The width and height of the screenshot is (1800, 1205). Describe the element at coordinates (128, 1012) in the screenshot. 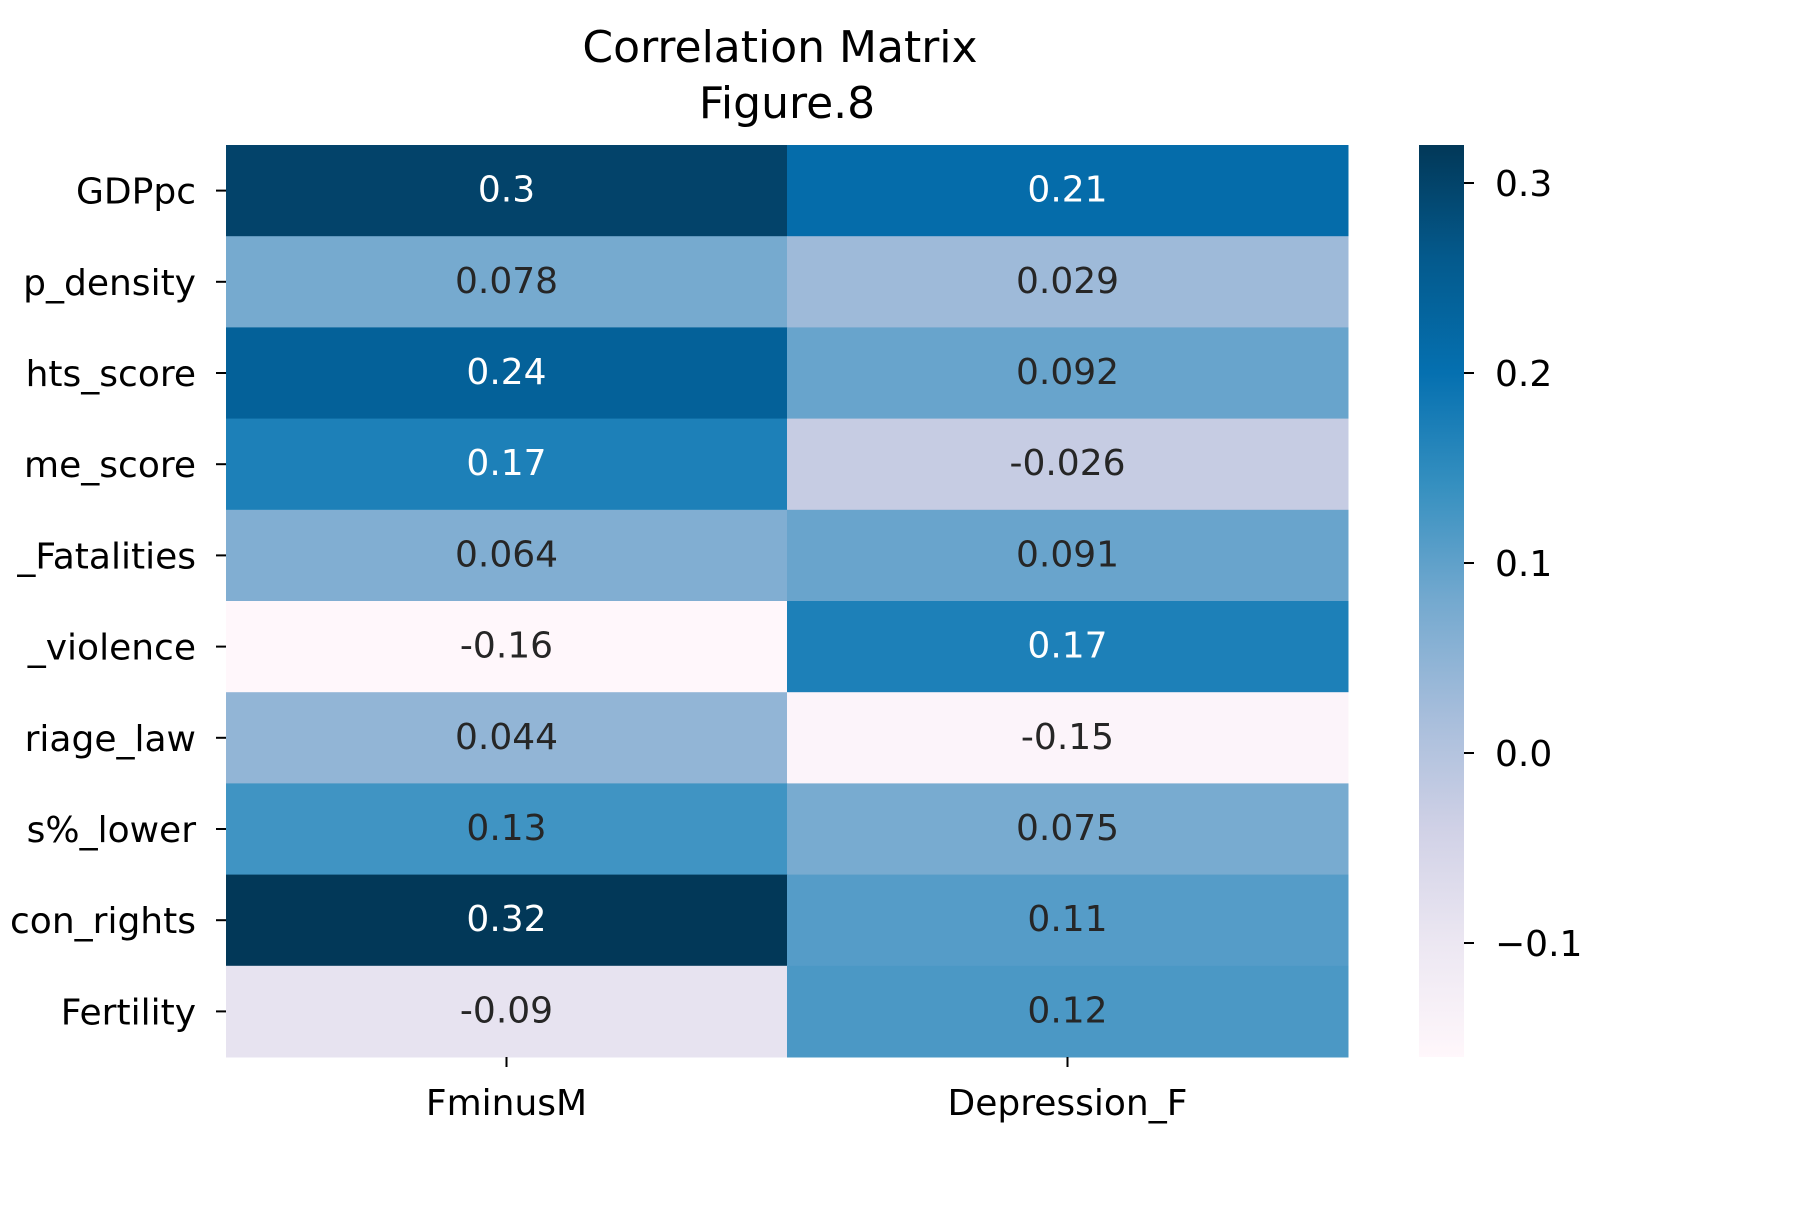

I see `y-axis-tick-label: Fertility` at that location.